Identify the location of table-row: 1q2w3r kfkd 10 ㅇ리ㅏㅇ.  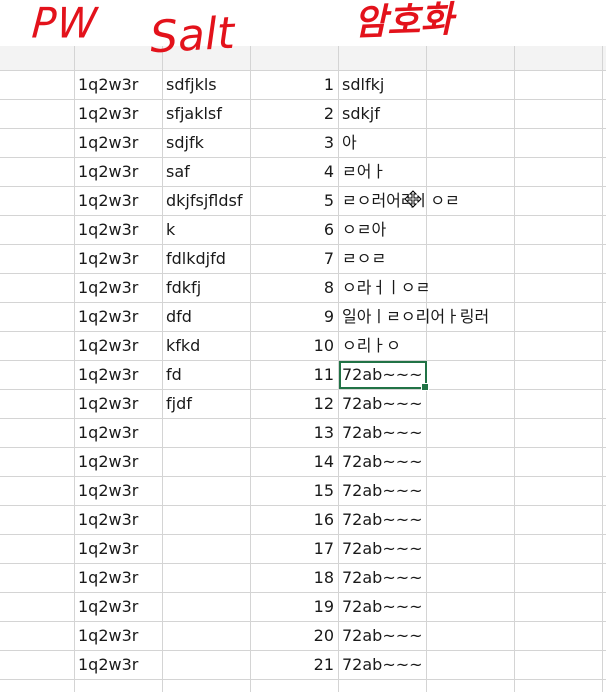
(303, 346).